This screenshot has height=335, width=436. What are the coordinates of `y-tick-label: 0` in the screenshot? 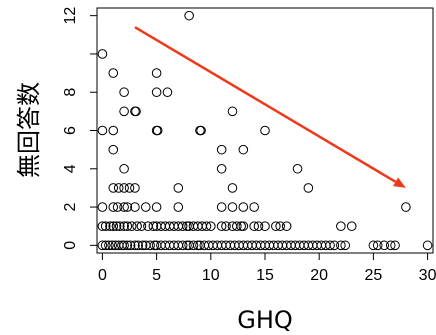 It's located at (70, 245).